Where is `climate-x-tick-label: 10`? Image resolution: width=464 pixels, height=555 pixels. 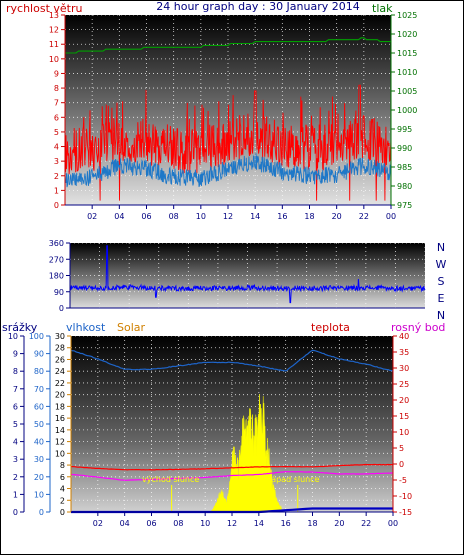 climate-x-tick-label: 10 is located at coordinates (205, 523).